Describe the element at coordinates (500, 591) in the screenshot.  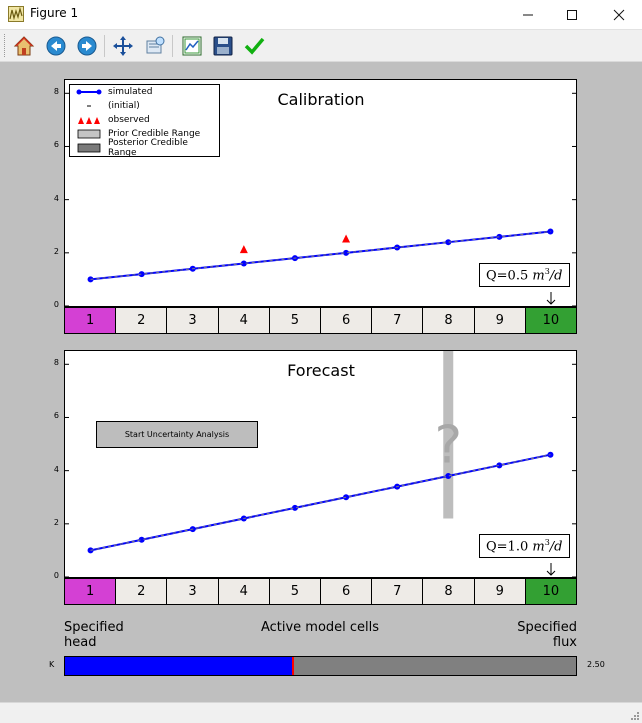
I see `forecast-cell-9: 9` at that location.